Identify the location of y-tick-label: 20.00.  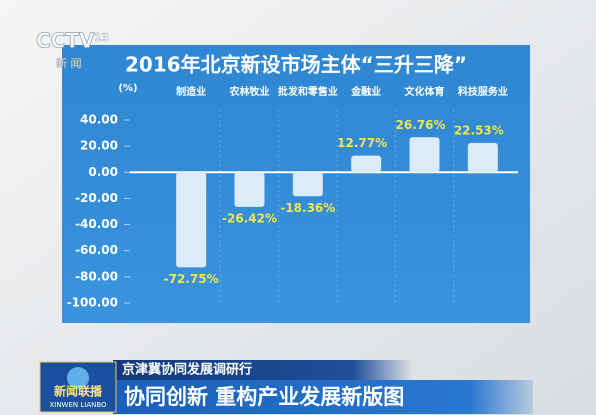
(99, 146).